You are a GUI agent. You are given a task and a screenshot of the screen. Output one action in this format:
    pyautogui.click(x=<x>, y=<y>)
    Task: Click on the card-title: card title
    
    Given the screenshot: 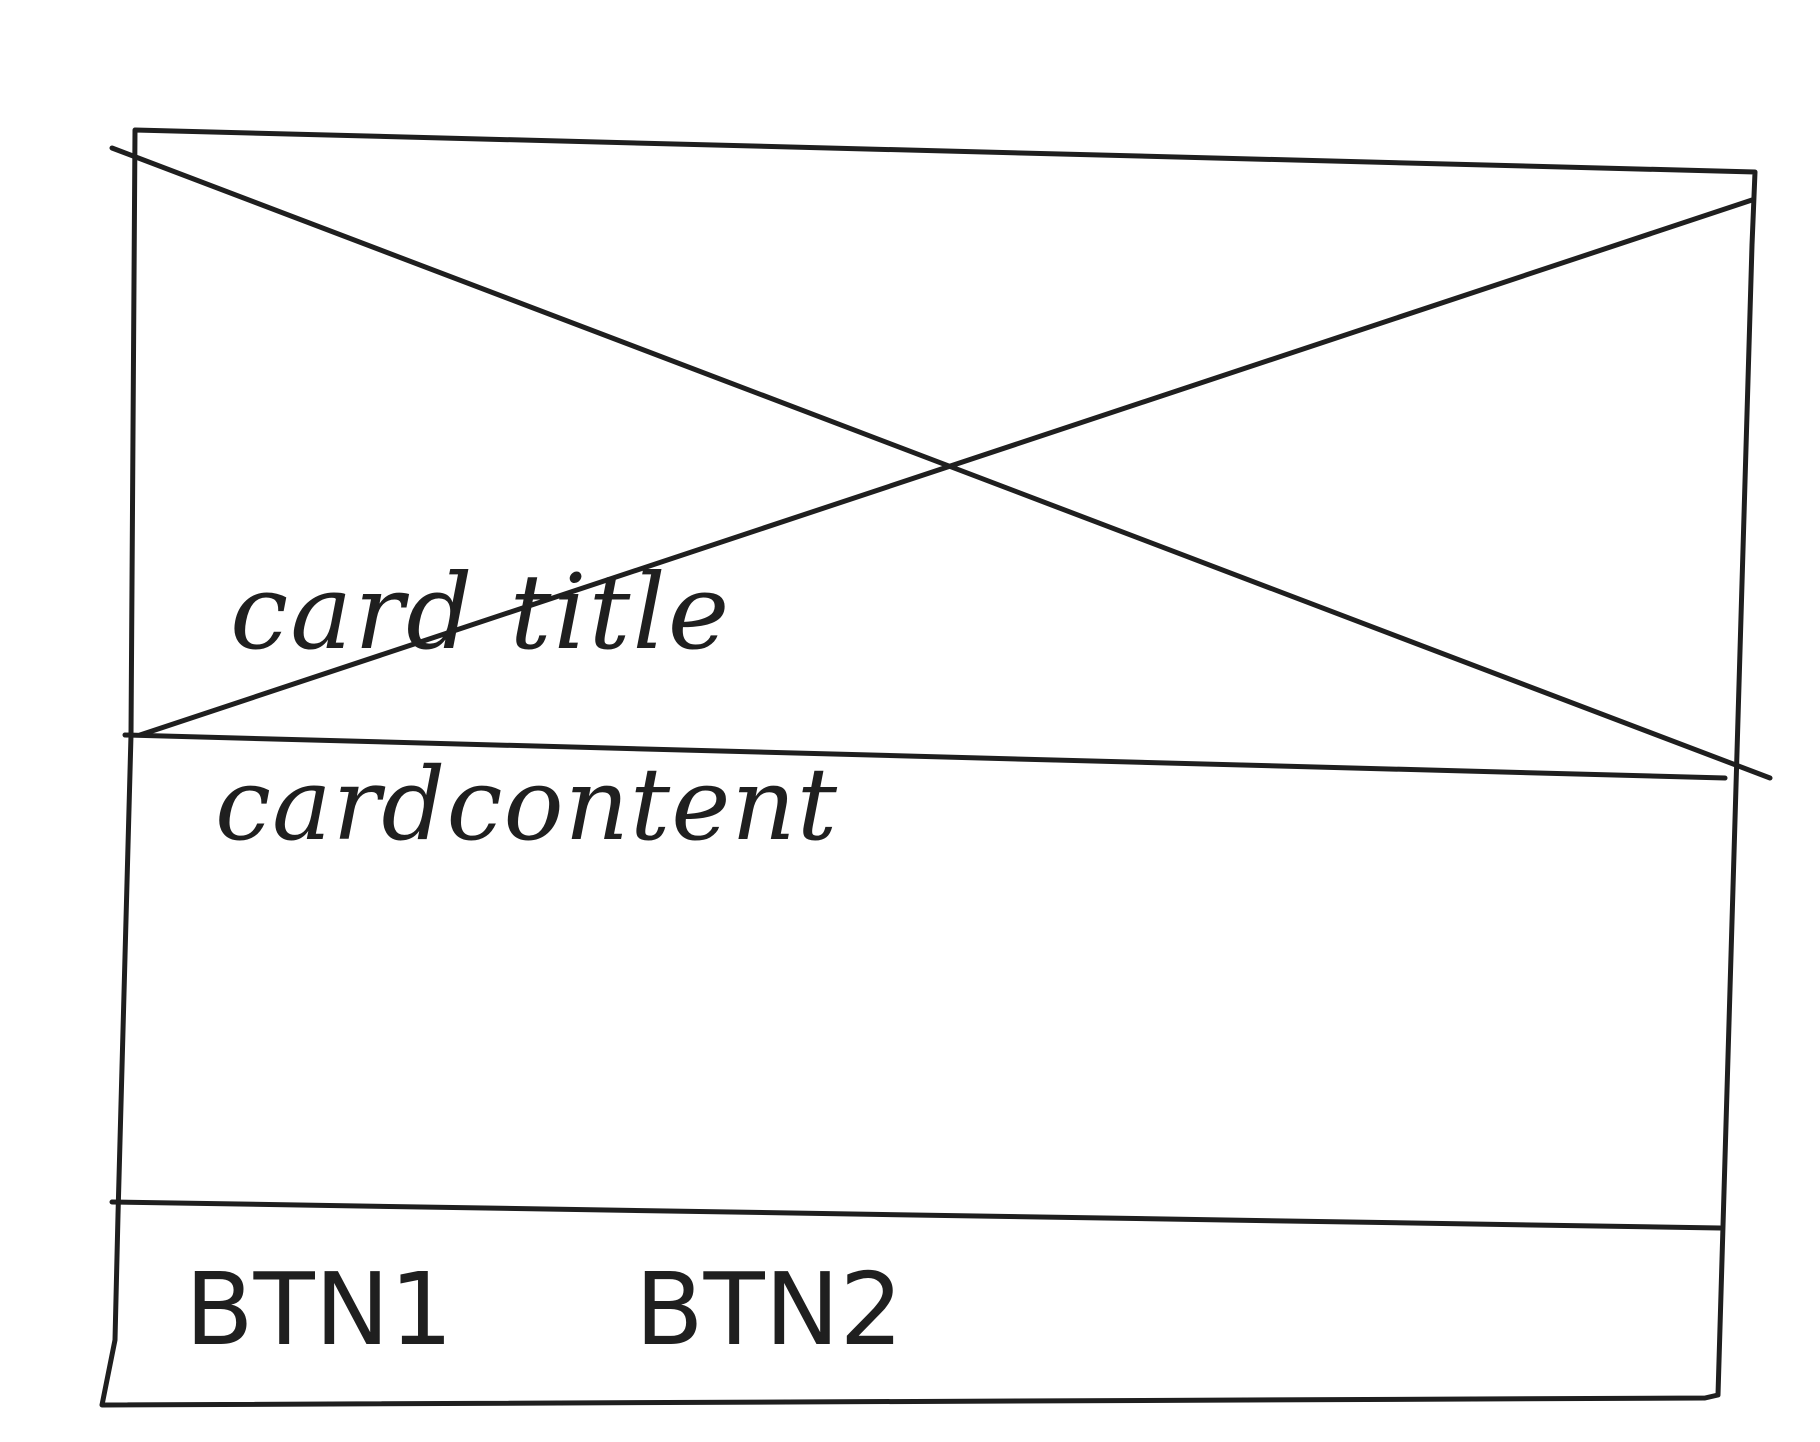 What is the action you would take?
    pyautogui.click(x=481, y=612)
    